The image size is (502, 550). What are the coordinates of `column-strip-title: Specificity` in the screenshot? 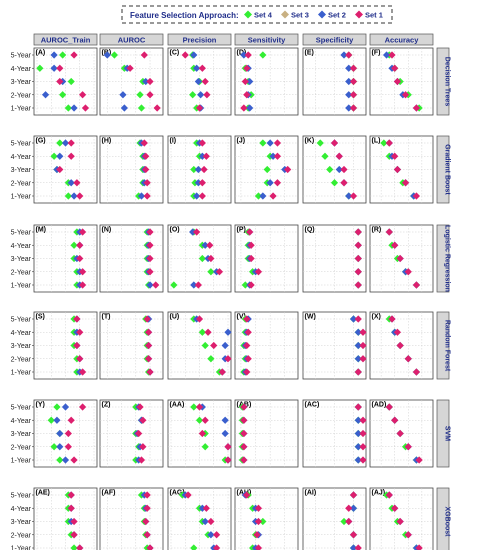 It's located at (335, 40).